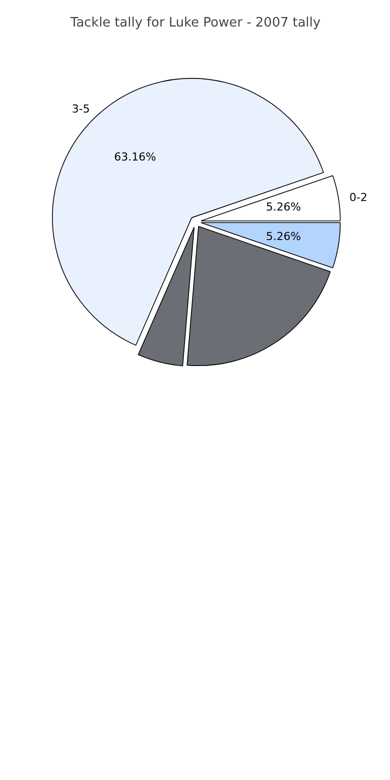 The height and width of the screenshot is (780, 390). Describe the element at coordinates (135, 157) in the screenshot. I see `data-label: 63.16%` at that location.